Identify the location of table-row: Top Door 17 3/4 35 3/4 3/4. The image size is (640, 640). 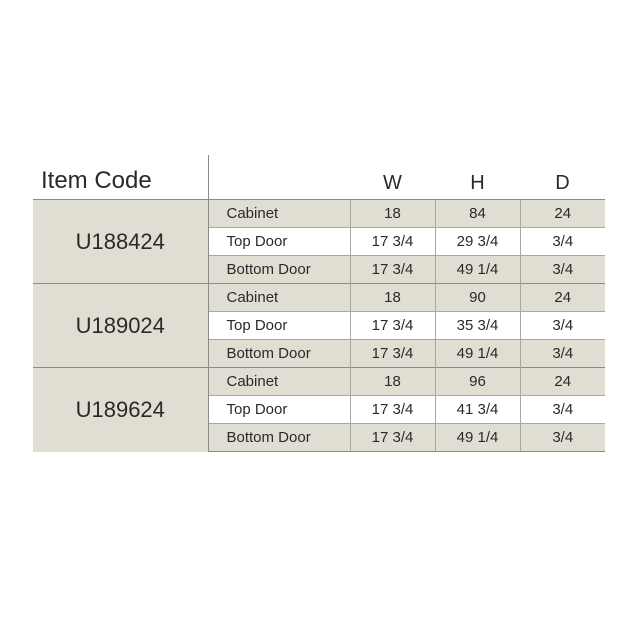
(319, 325).